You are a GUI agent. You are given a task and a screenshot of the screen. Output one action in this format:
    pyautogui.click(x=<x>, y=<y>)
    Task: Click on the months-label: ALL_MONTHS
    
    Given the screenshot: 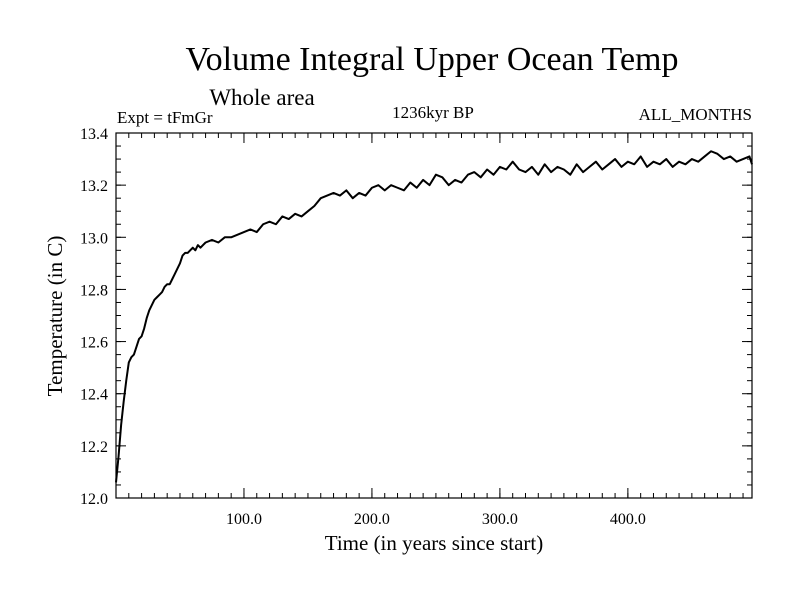 What is the action you would take?
    pyautogui.click(x=695, y=114)
    